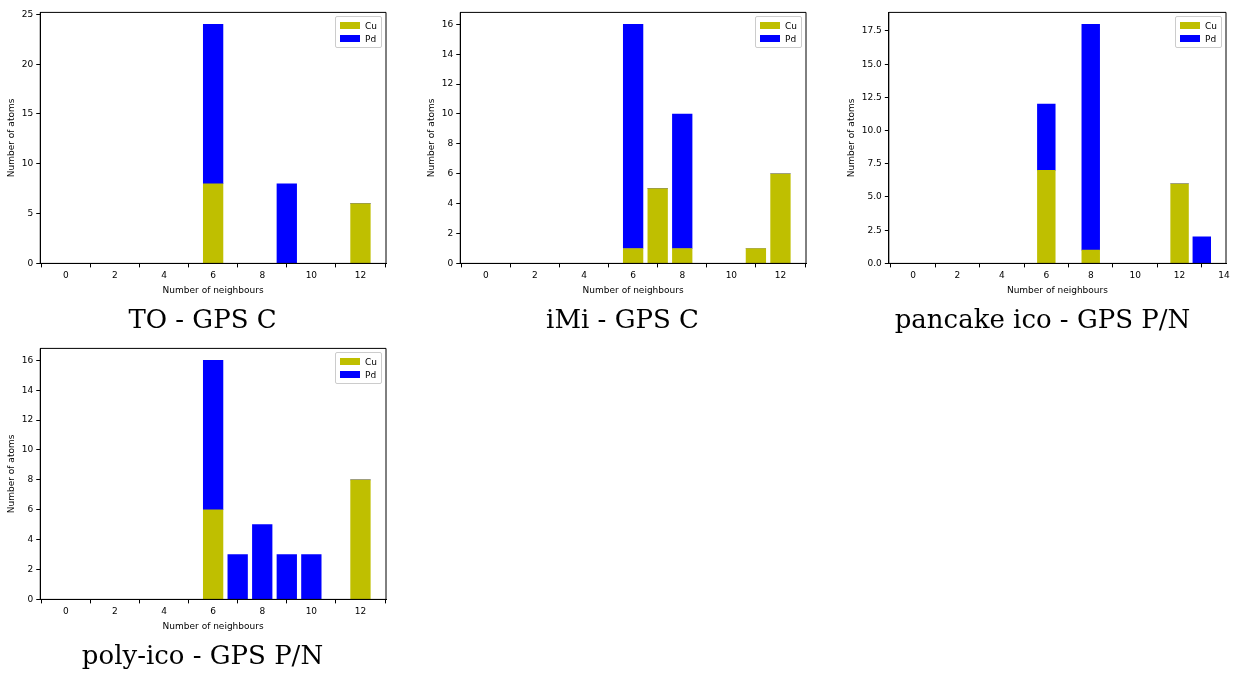 The width and height of the screenshot is (1240, 677). I want to click on y-tick-label: 5, so click(30, 212).